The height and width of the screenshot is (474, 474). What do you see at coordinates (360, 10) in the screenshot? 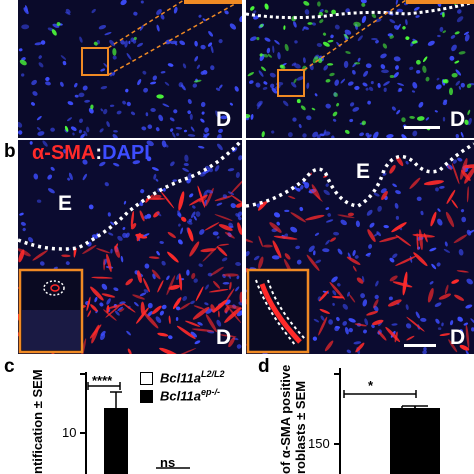
I see `epidermis-boundary` at bounding box center [360, 10].